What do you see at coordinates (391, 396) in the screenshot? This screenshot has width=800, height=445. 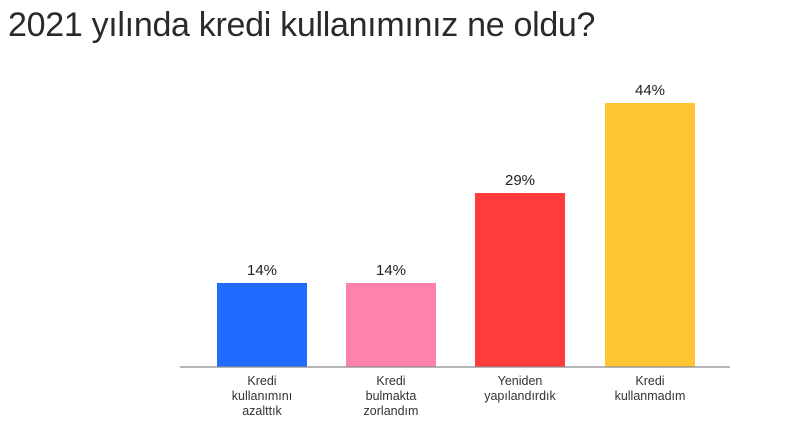 I see `category-label-2: Kredi bulmakta zorlandım` at bounding box center [391, 396].